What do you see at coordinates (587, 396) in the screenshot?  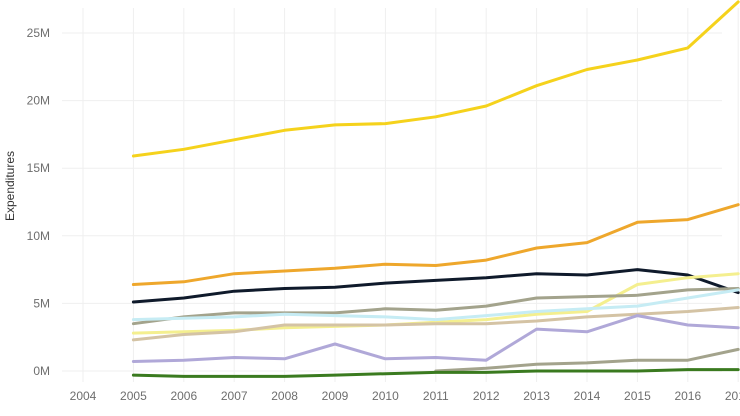 I see `x-tick-label: 2014` at bounding box center [587, 396].